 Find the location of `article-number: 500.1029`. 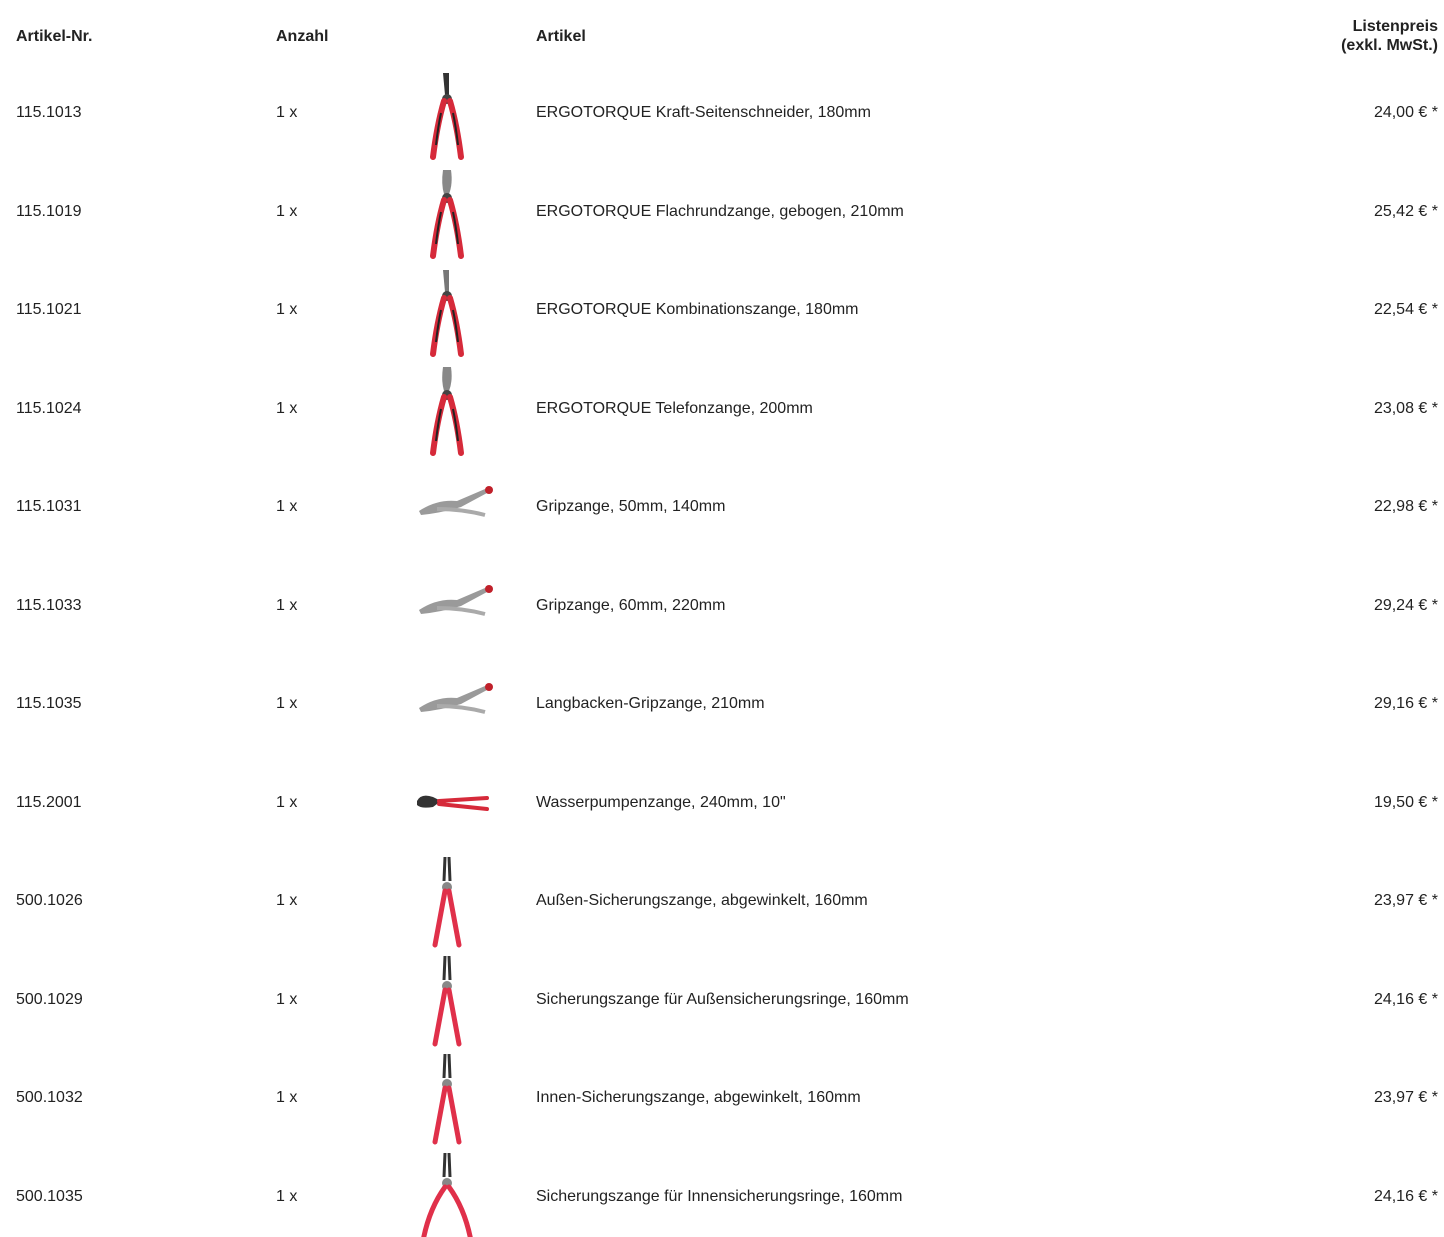

article-number: 500.1029 is located at coordinates (49, 999).